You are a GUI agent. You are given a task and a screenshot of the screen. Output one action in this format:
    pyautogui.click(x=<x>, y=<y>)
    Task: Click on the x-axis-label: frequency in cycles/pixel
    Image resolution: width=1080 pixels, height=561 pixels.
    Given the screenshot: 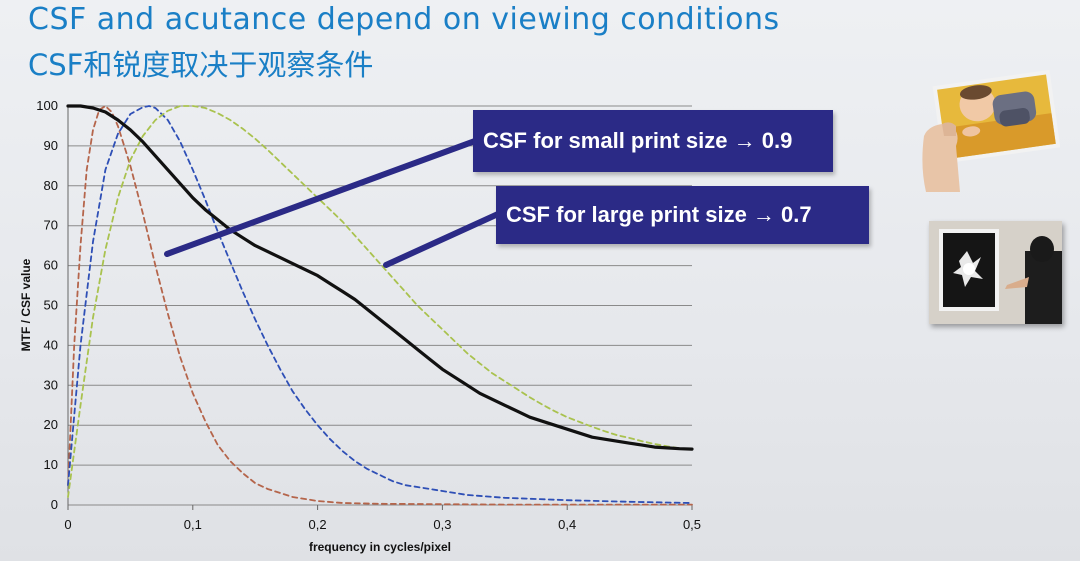 What is the action you would take?
    pyautogui.click(x=380, y=547)
    